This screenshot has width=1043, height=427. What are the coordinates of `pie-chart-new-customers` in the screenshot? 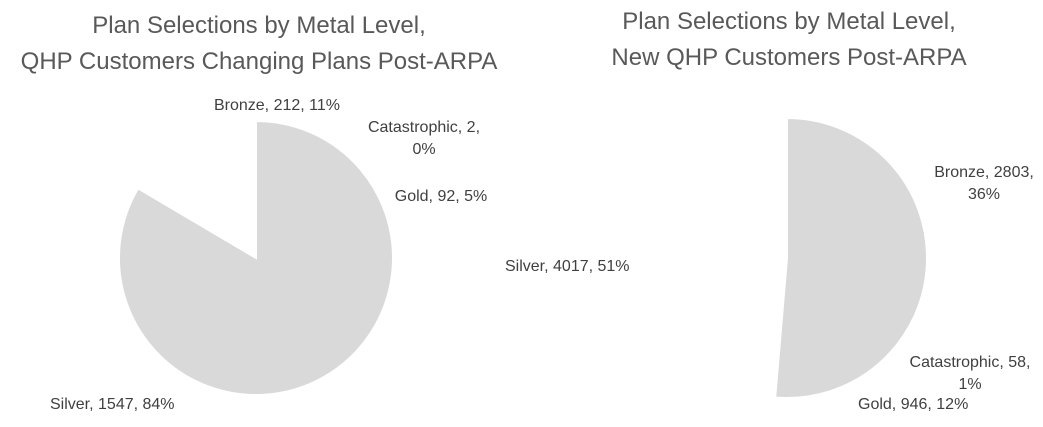 It's located at (851, 257).